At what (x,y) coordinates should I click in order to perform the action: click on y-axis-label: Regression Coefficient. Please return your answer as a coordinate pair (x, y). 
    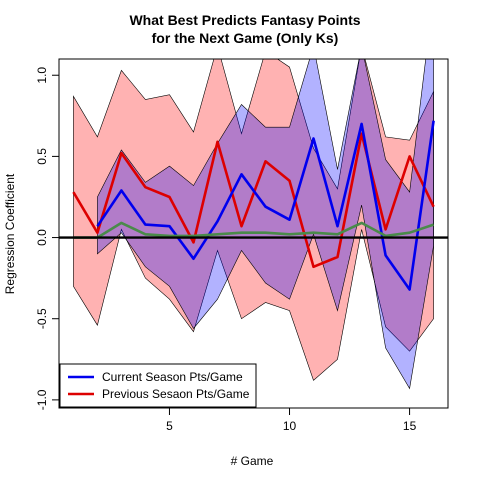
    Looking at the image, I should click on (10, 233).